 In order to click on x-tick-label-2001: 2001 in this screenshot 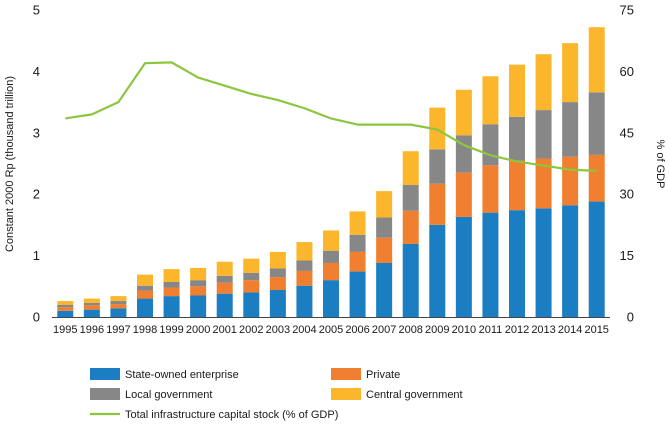, I will do `click(224, 330)`.